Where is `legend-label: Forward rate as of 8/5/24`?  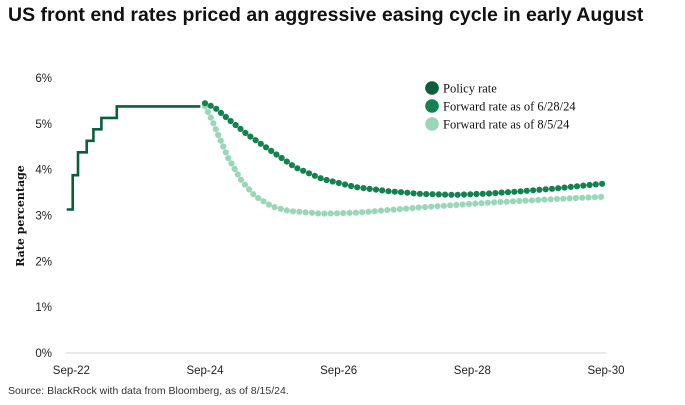
legend-label: Forward rate as of 8/5/24 is located at coordinates (506, 125).